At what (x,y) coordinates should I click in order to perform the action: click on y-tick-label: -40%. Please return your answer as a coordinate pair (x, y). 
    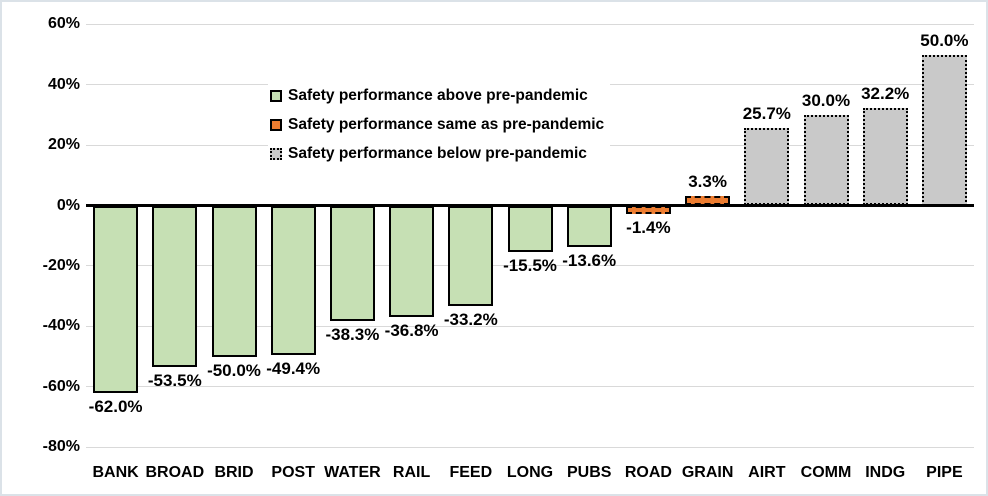
    Looking at the image, I should click on (61, 326).